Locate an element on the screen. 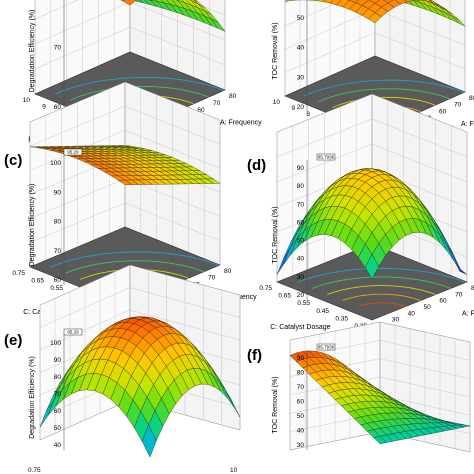  y-tick-label: 0.35 is located at coordinates (341, 318).